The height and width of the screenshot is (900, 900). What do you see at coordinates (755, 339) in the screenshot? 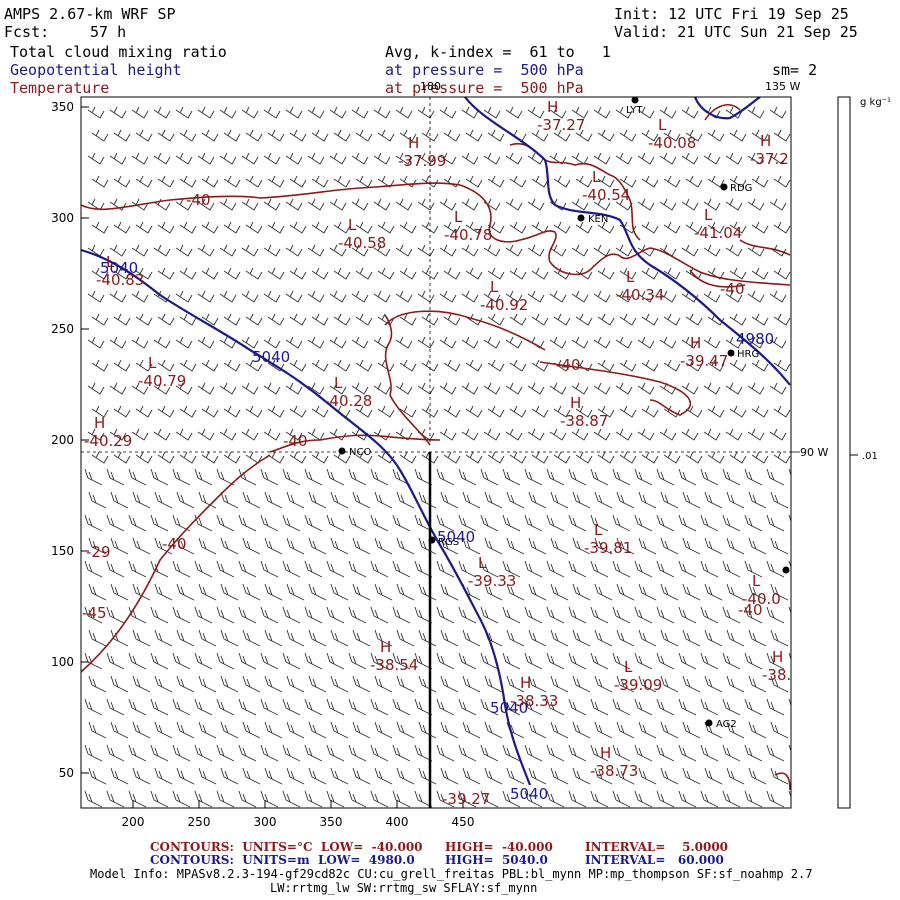
I see `height-label: 4980` at bounding box center [755, 339].